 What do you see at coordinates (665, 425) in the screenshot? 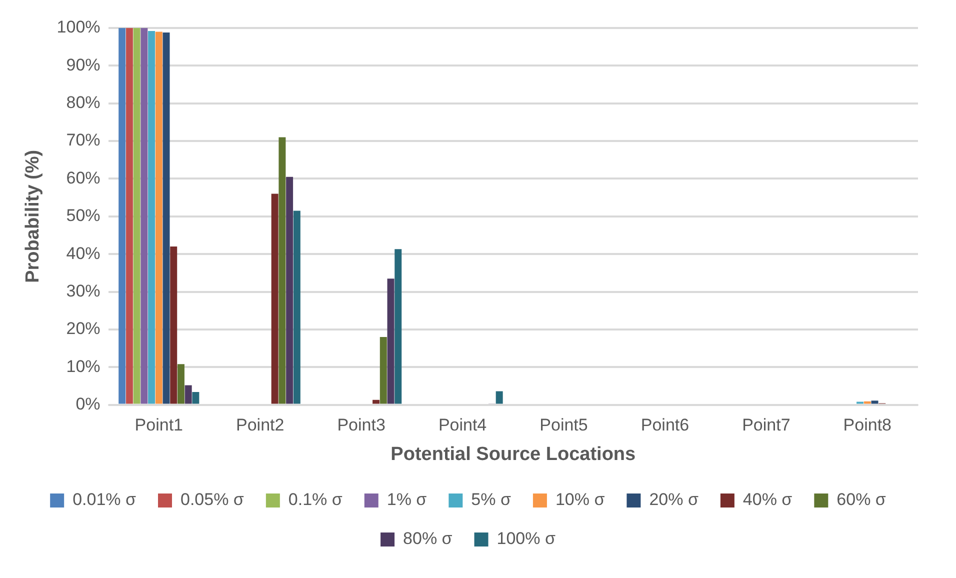
I see `x-tick-label: Point6` at bounding box center [665, 425].